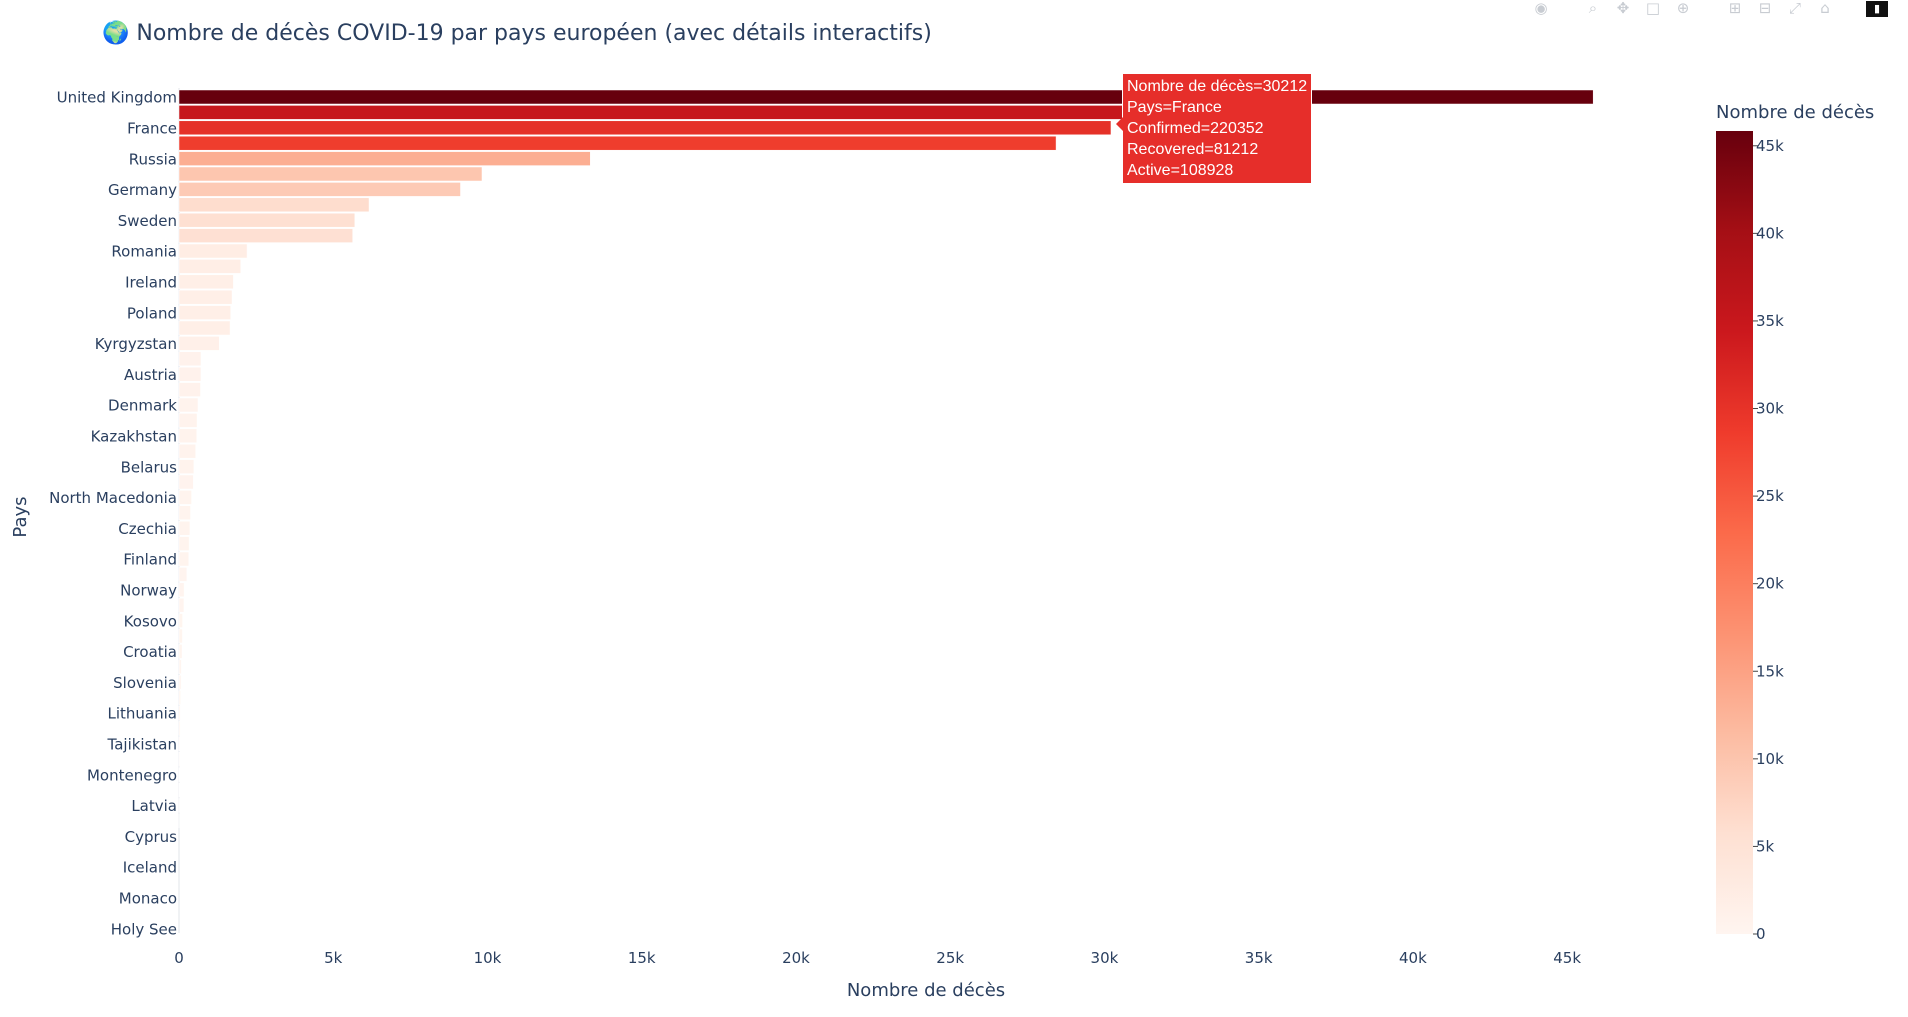  Describe the element at coordinates (488, 958) in the screenshot. I see `x-tick-label: 10k` at that location.